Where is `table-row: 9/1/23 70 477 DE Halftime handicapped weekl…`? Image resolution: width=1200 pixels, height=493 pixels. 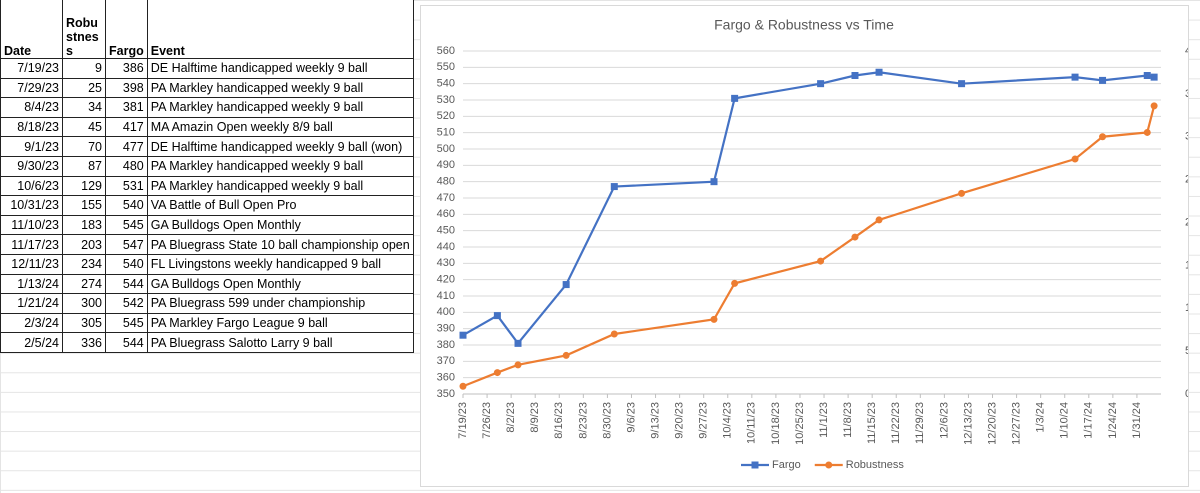 table-row: 9/1/23 70 477 DE Halftime handicapped weekl… is located at coordinates (207, 146).